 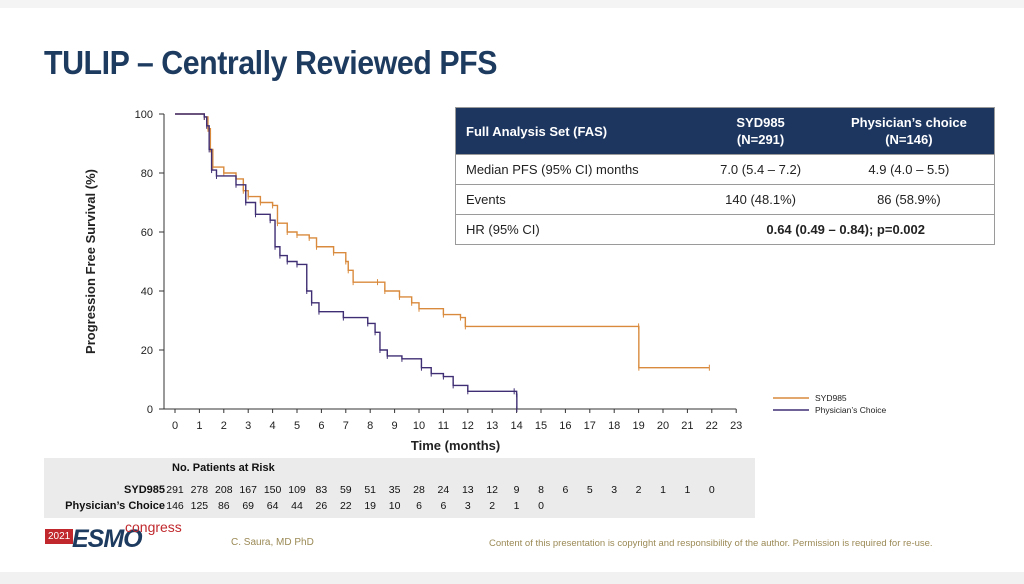 What do you see at coordinates (492, 426) in the screenshot?
I see `x-tick-label: 13` at bounding box center [492, 426].